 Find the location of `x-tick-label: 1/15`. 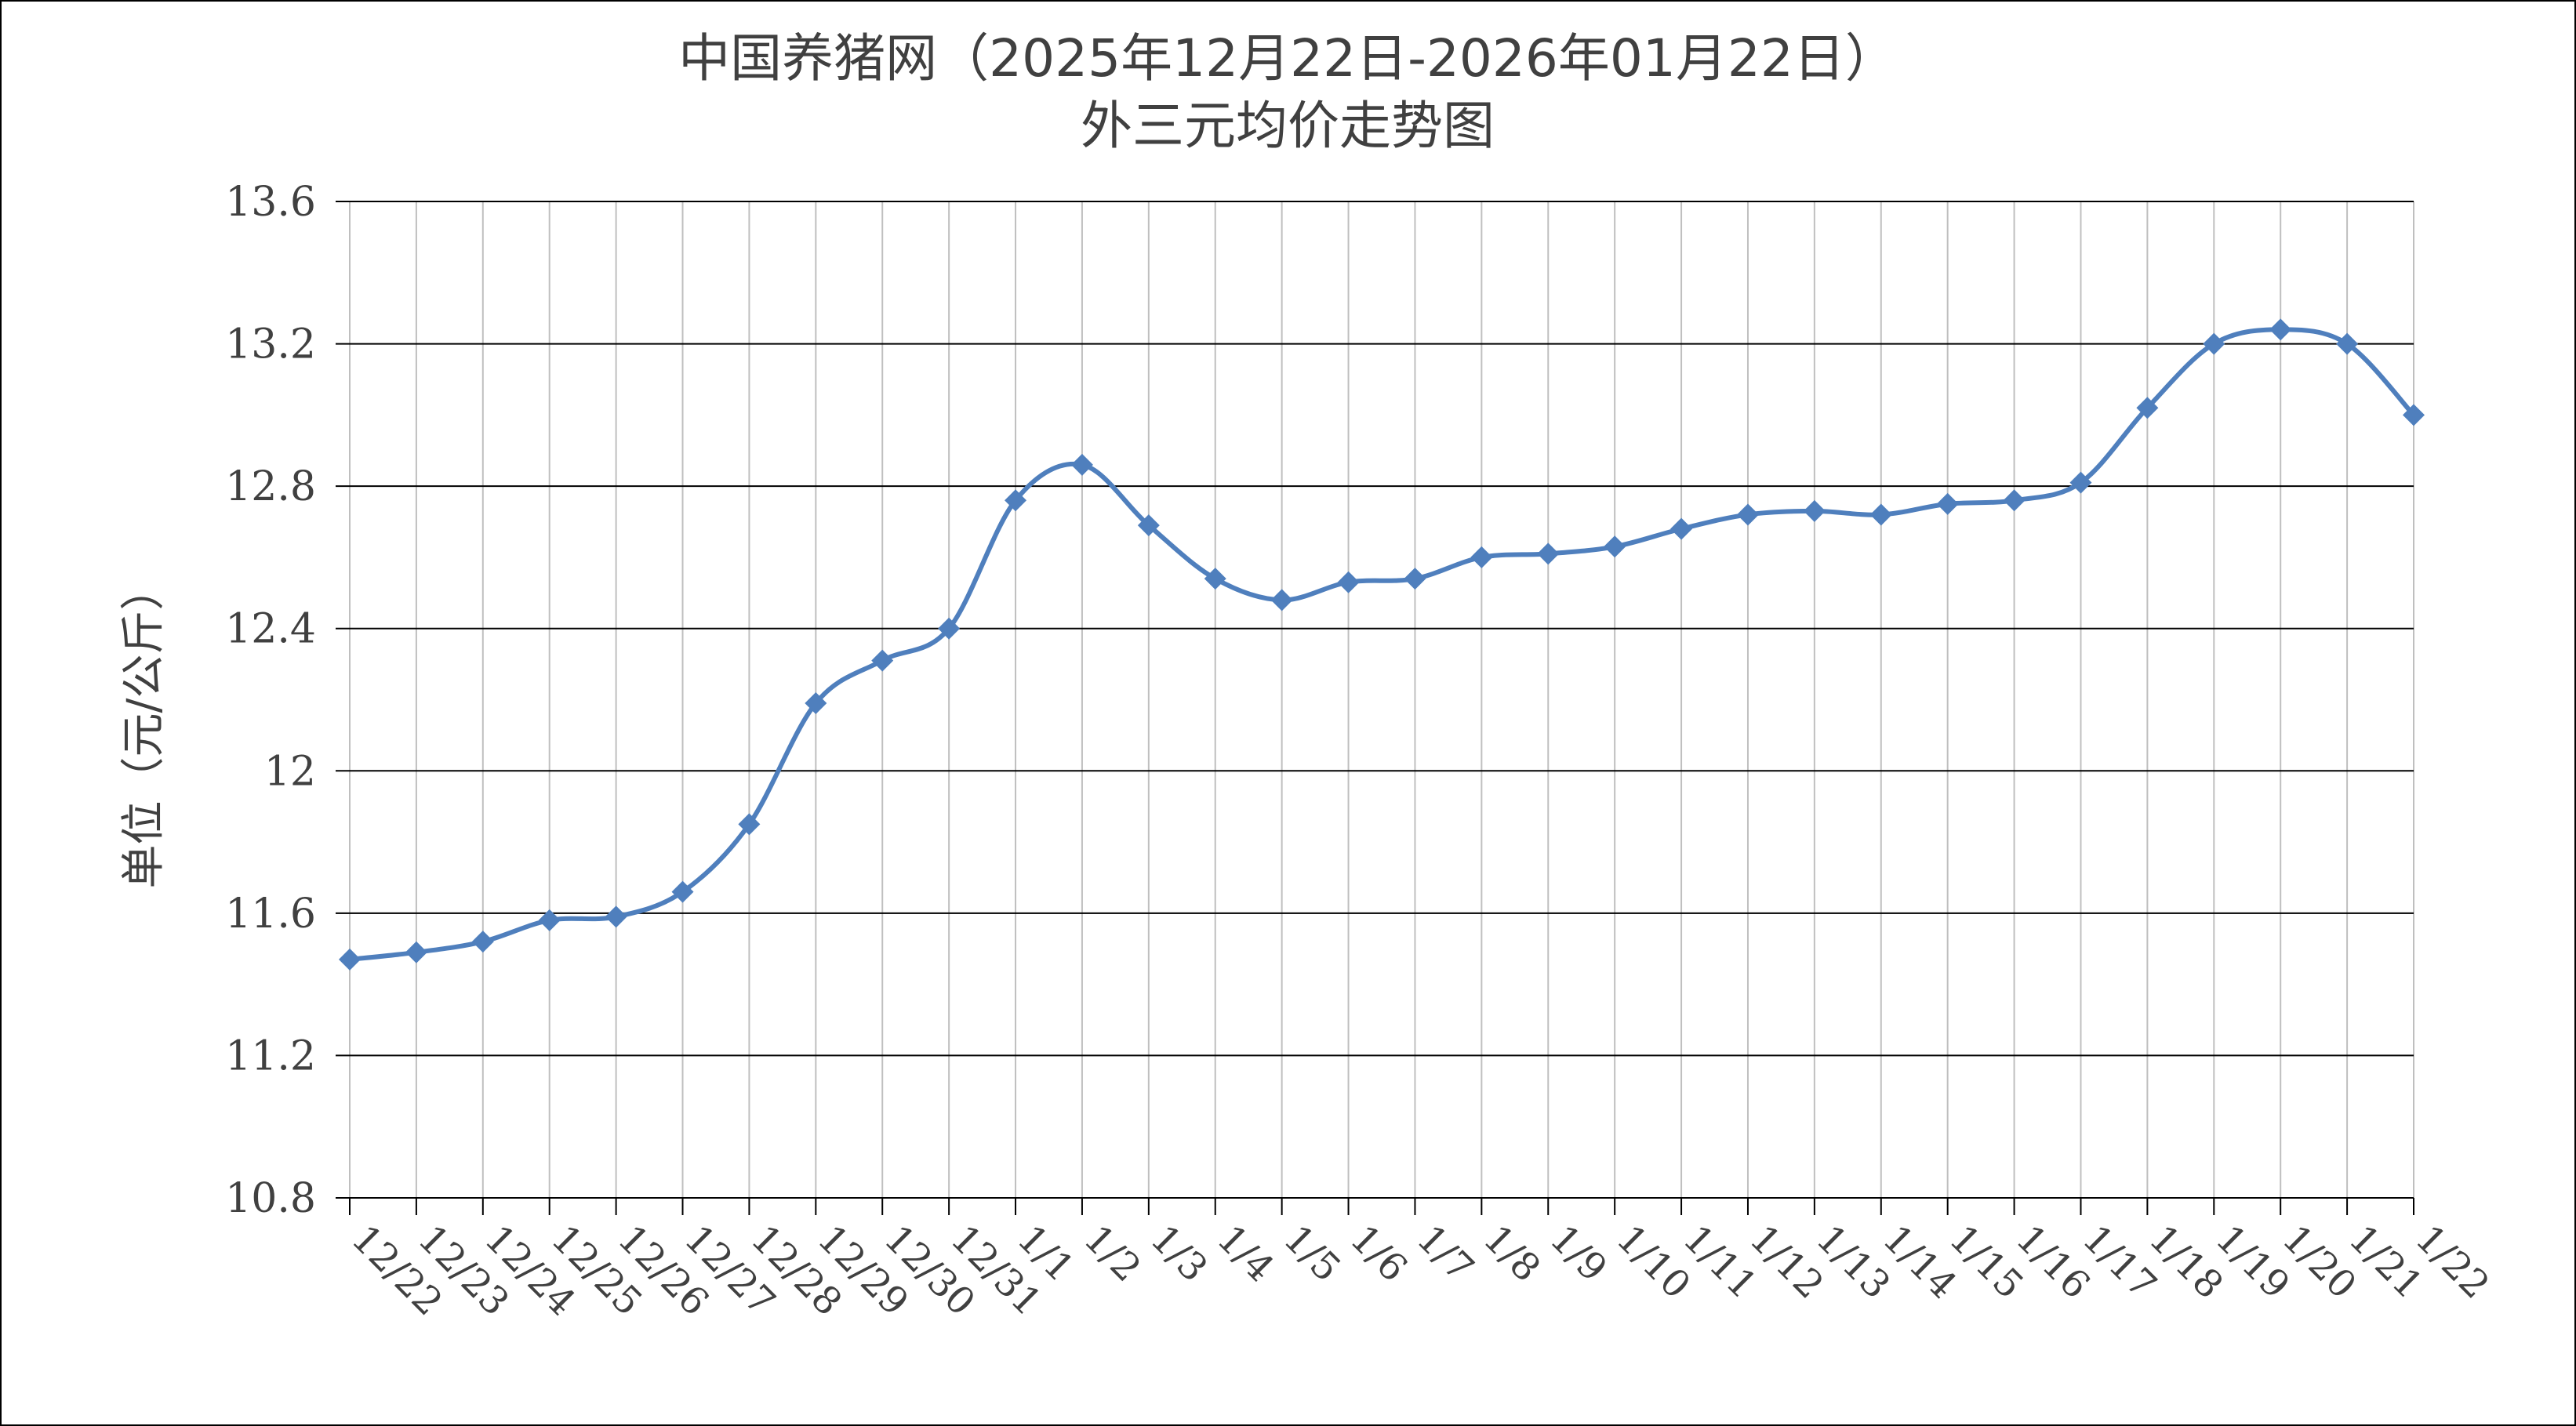

x-tick-label: 1/15 is located at coordinates (1986, 1262).